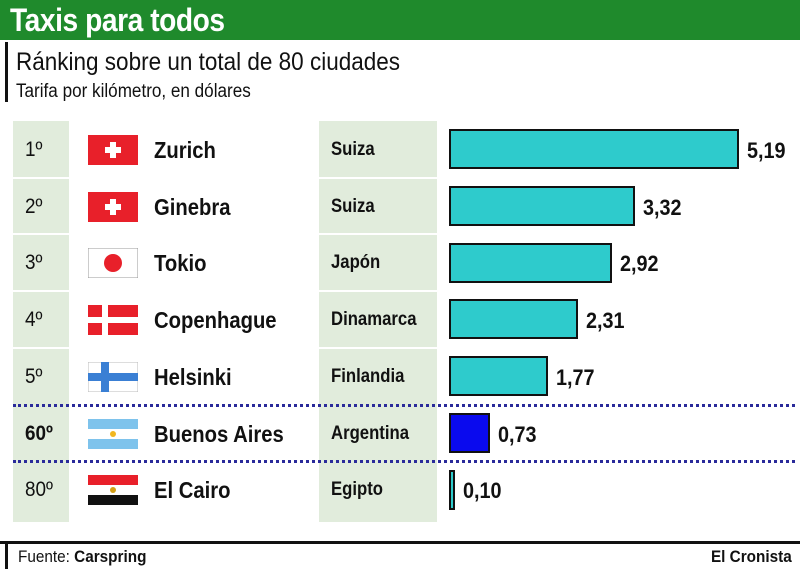 The image size is (800, 569). I want to click on value-label: 2,92, so click(639, 264).